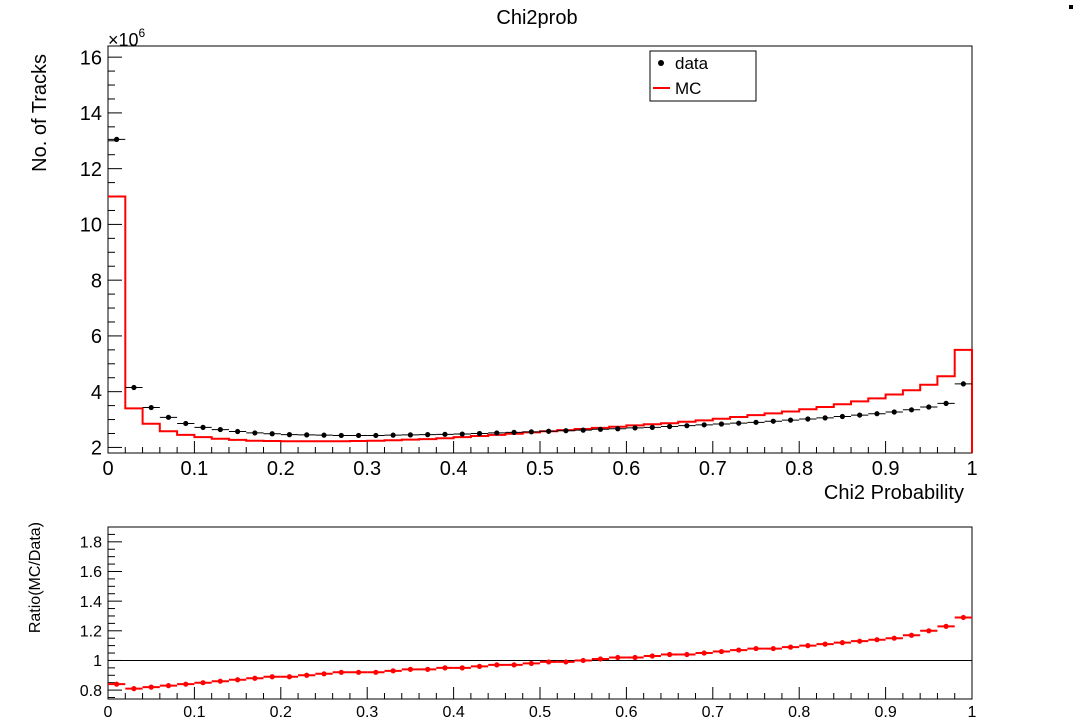  I want to click on ratio-x-tick-label: 0, so click(108, 712).